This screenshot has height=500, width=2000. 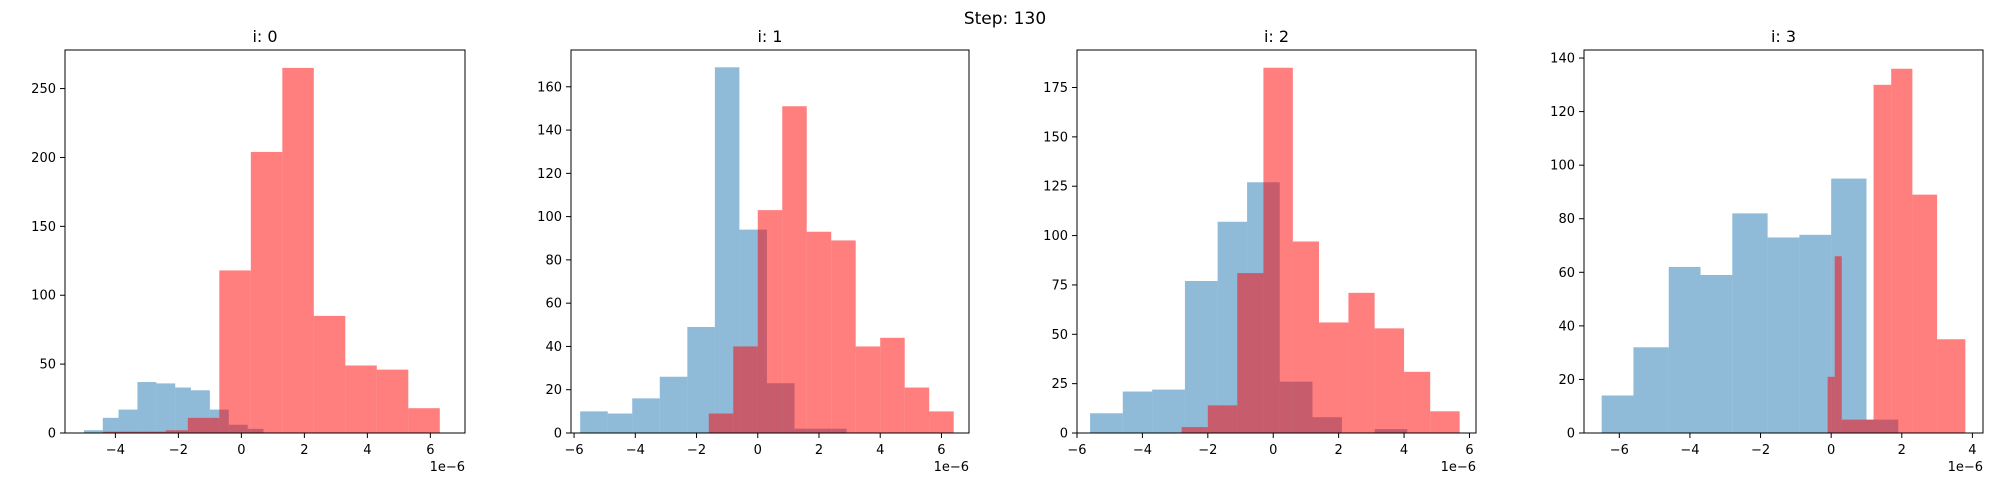 What do you see at coordinates (1059, 285) in the screenshot?
I see `y-tick-label: 75` at bounding box center [1059, 285].